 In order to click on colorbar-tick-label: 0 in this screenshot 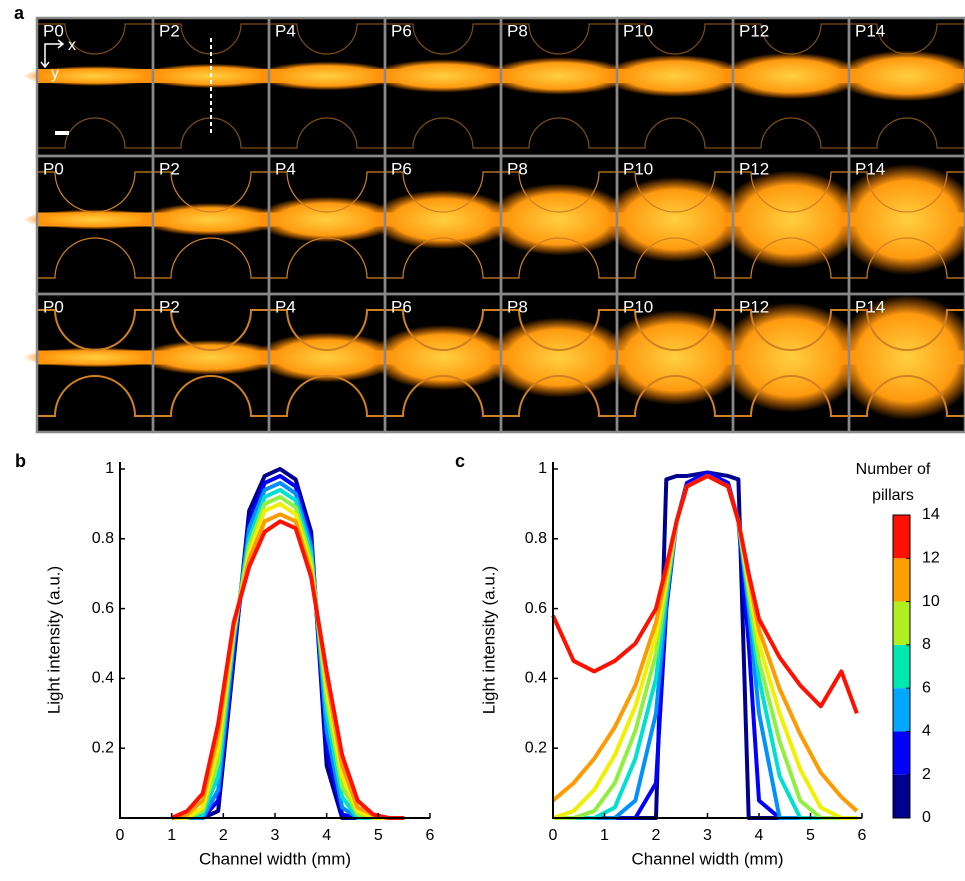, I will do `click(926, 817)`.